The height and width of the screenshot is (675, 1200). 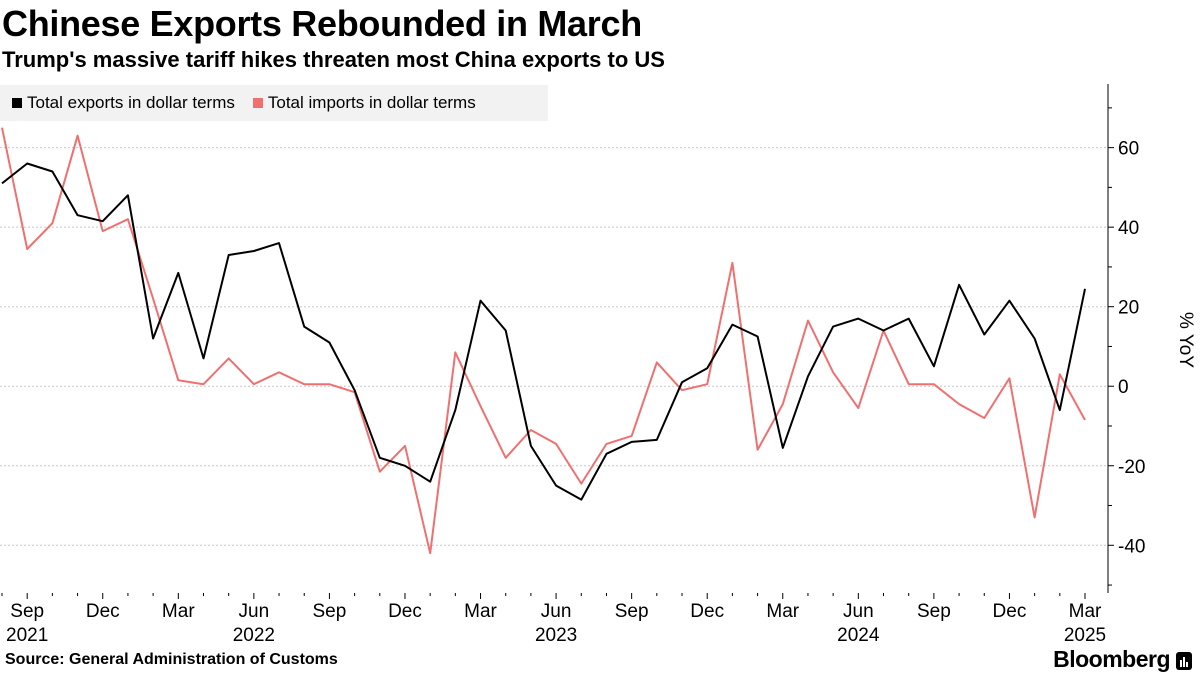 What do you see at coordinates (1123, 387) in the screenshot?
I see `y-tick-label: 0` at bounding box center [1123, 387].